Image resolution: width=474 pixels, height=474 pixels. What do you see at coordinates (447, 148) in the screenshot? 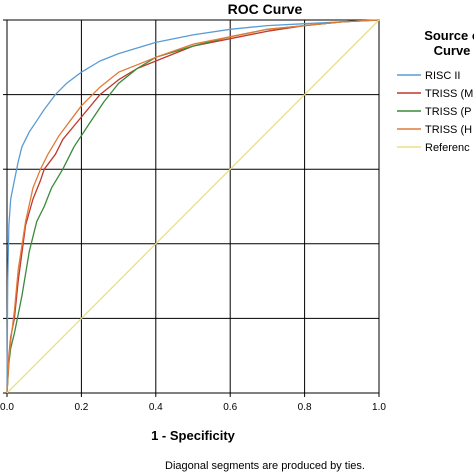
I see `legend-entry-label: Referenc` at bounding box center [447, 148].